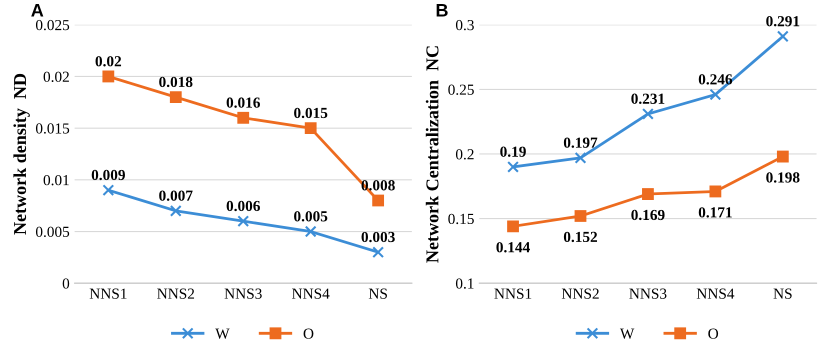  I want to click on data-label: 0.018, so click(175, 82).